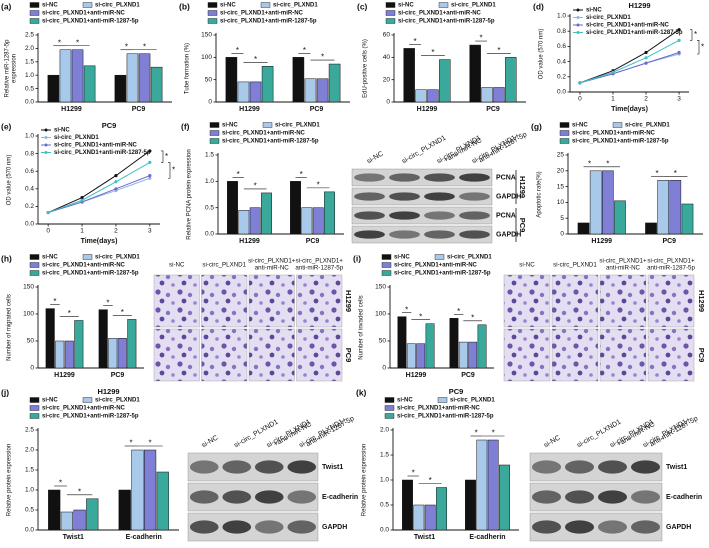 The image size is (709, 548). What do you see at coordinates (691, 35) in the screenshot?
I see `sig-bracket` at bounding box center [691, 35].